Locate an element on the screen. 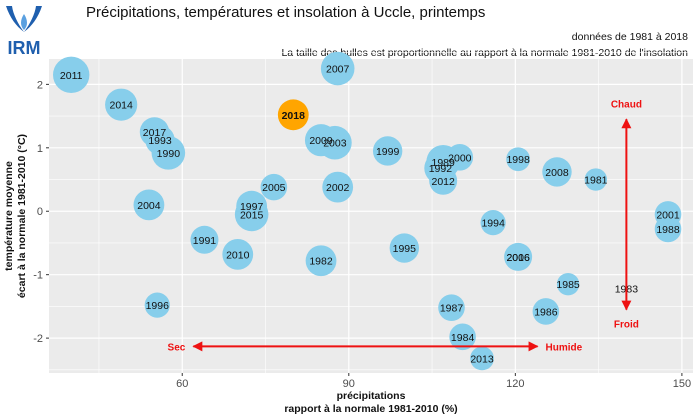 The image size is (700, 420). bubble-label-1996: 1996 is located at coordinates (158, 306).